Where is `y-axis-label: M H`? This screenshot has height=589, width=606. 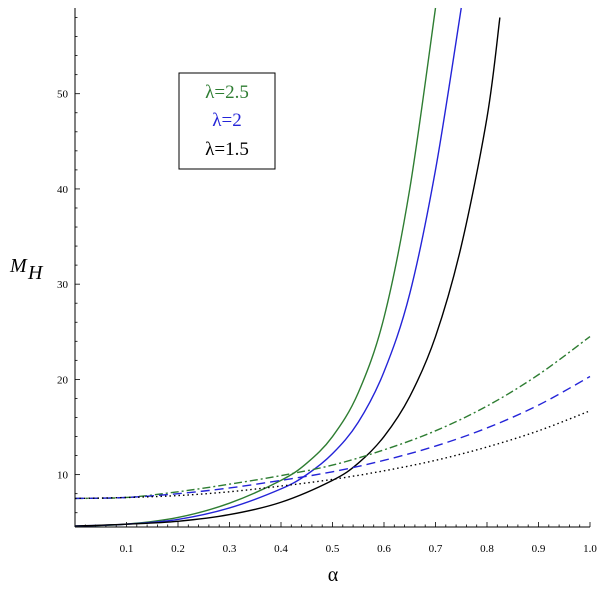 y-axis-label: M H is located at coordinates (26, 269).